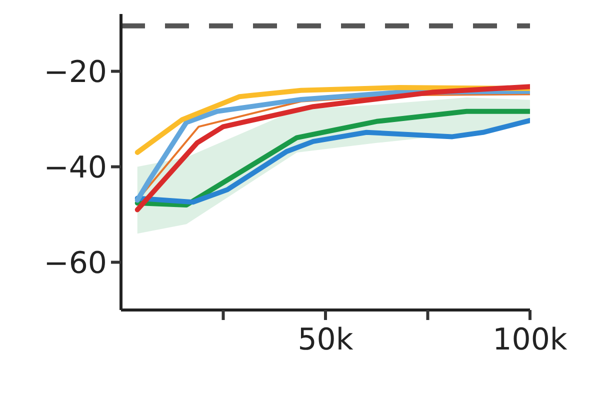  Describe the element at coordinates (75, 72) in the screenshot. I see `y-tick-label: −20` at that location.